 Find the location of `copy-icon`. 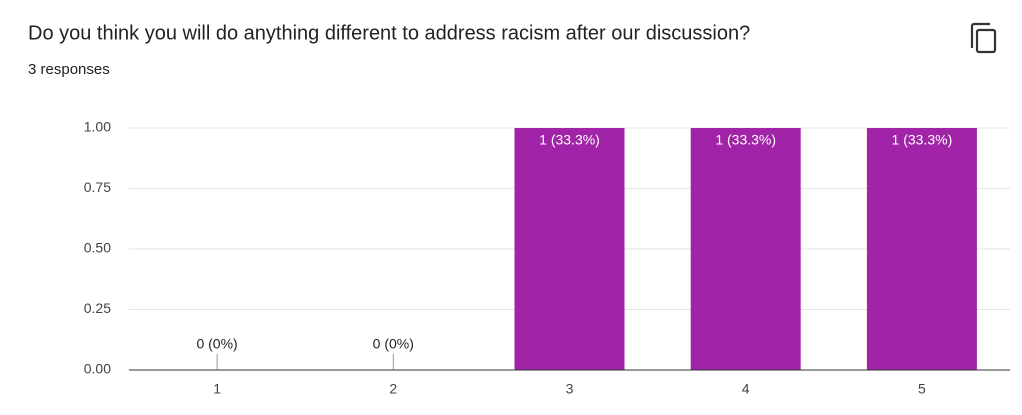

copy-icon is located at coordinates (983, 38).